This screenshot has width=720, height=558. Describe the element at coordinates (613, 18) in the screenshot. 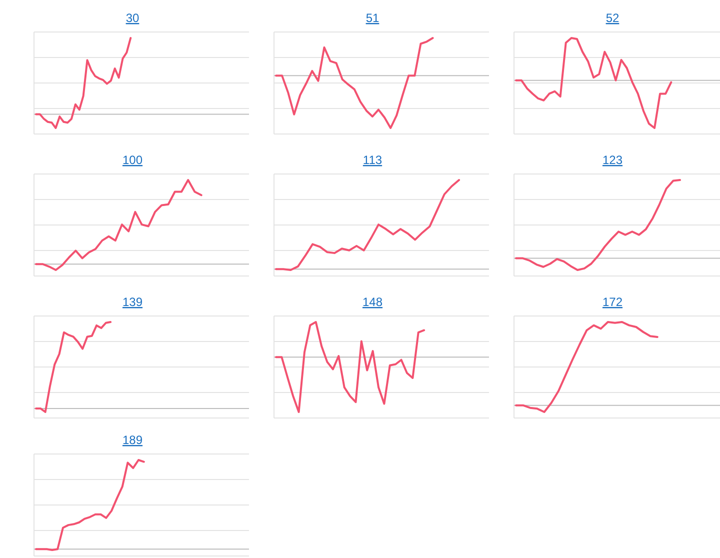

I see `chart-title: 52` at that location.